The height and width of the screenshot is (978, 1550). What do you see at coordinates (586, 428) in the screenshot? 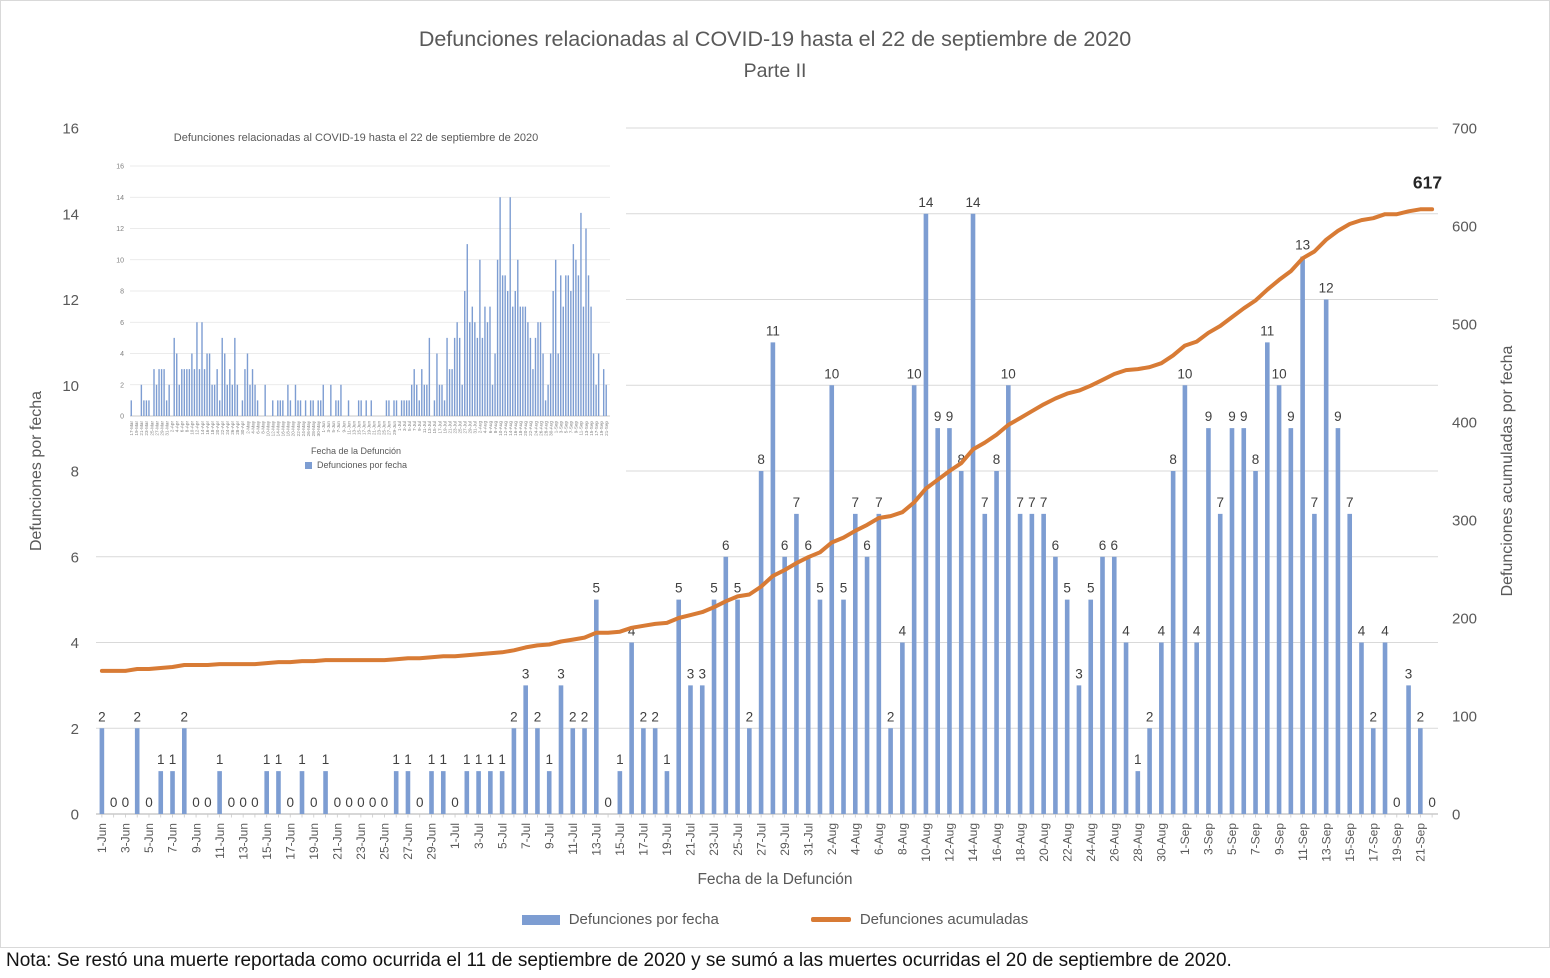
I see `svg-text: 13-Sep` at bounding box center [586, 428].